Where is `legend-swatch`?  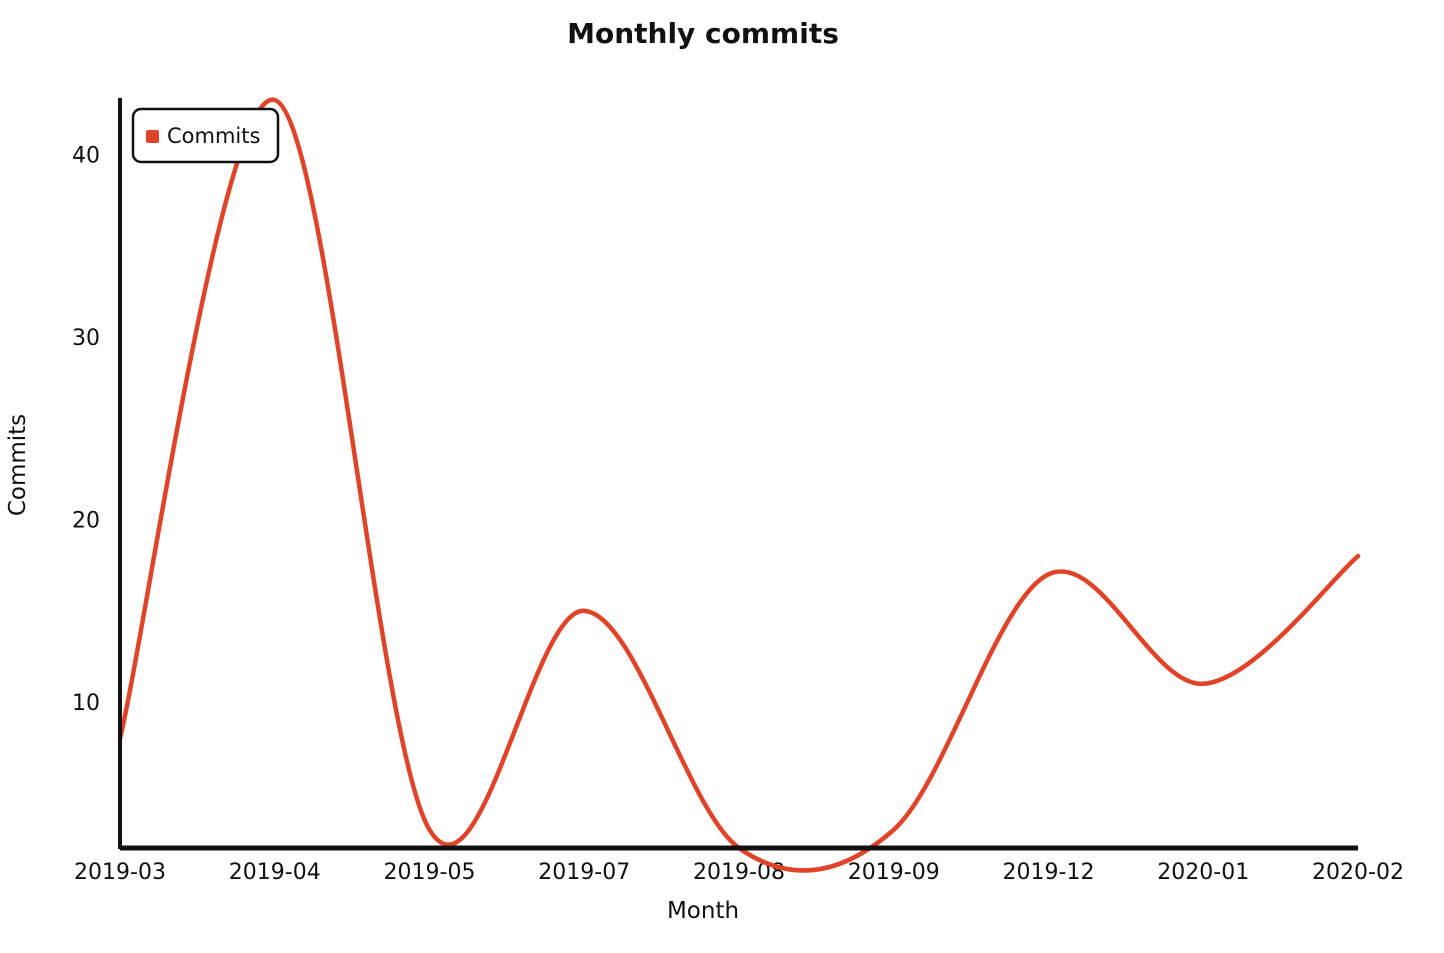 legend-swatch is located at coordinates (152, 136).